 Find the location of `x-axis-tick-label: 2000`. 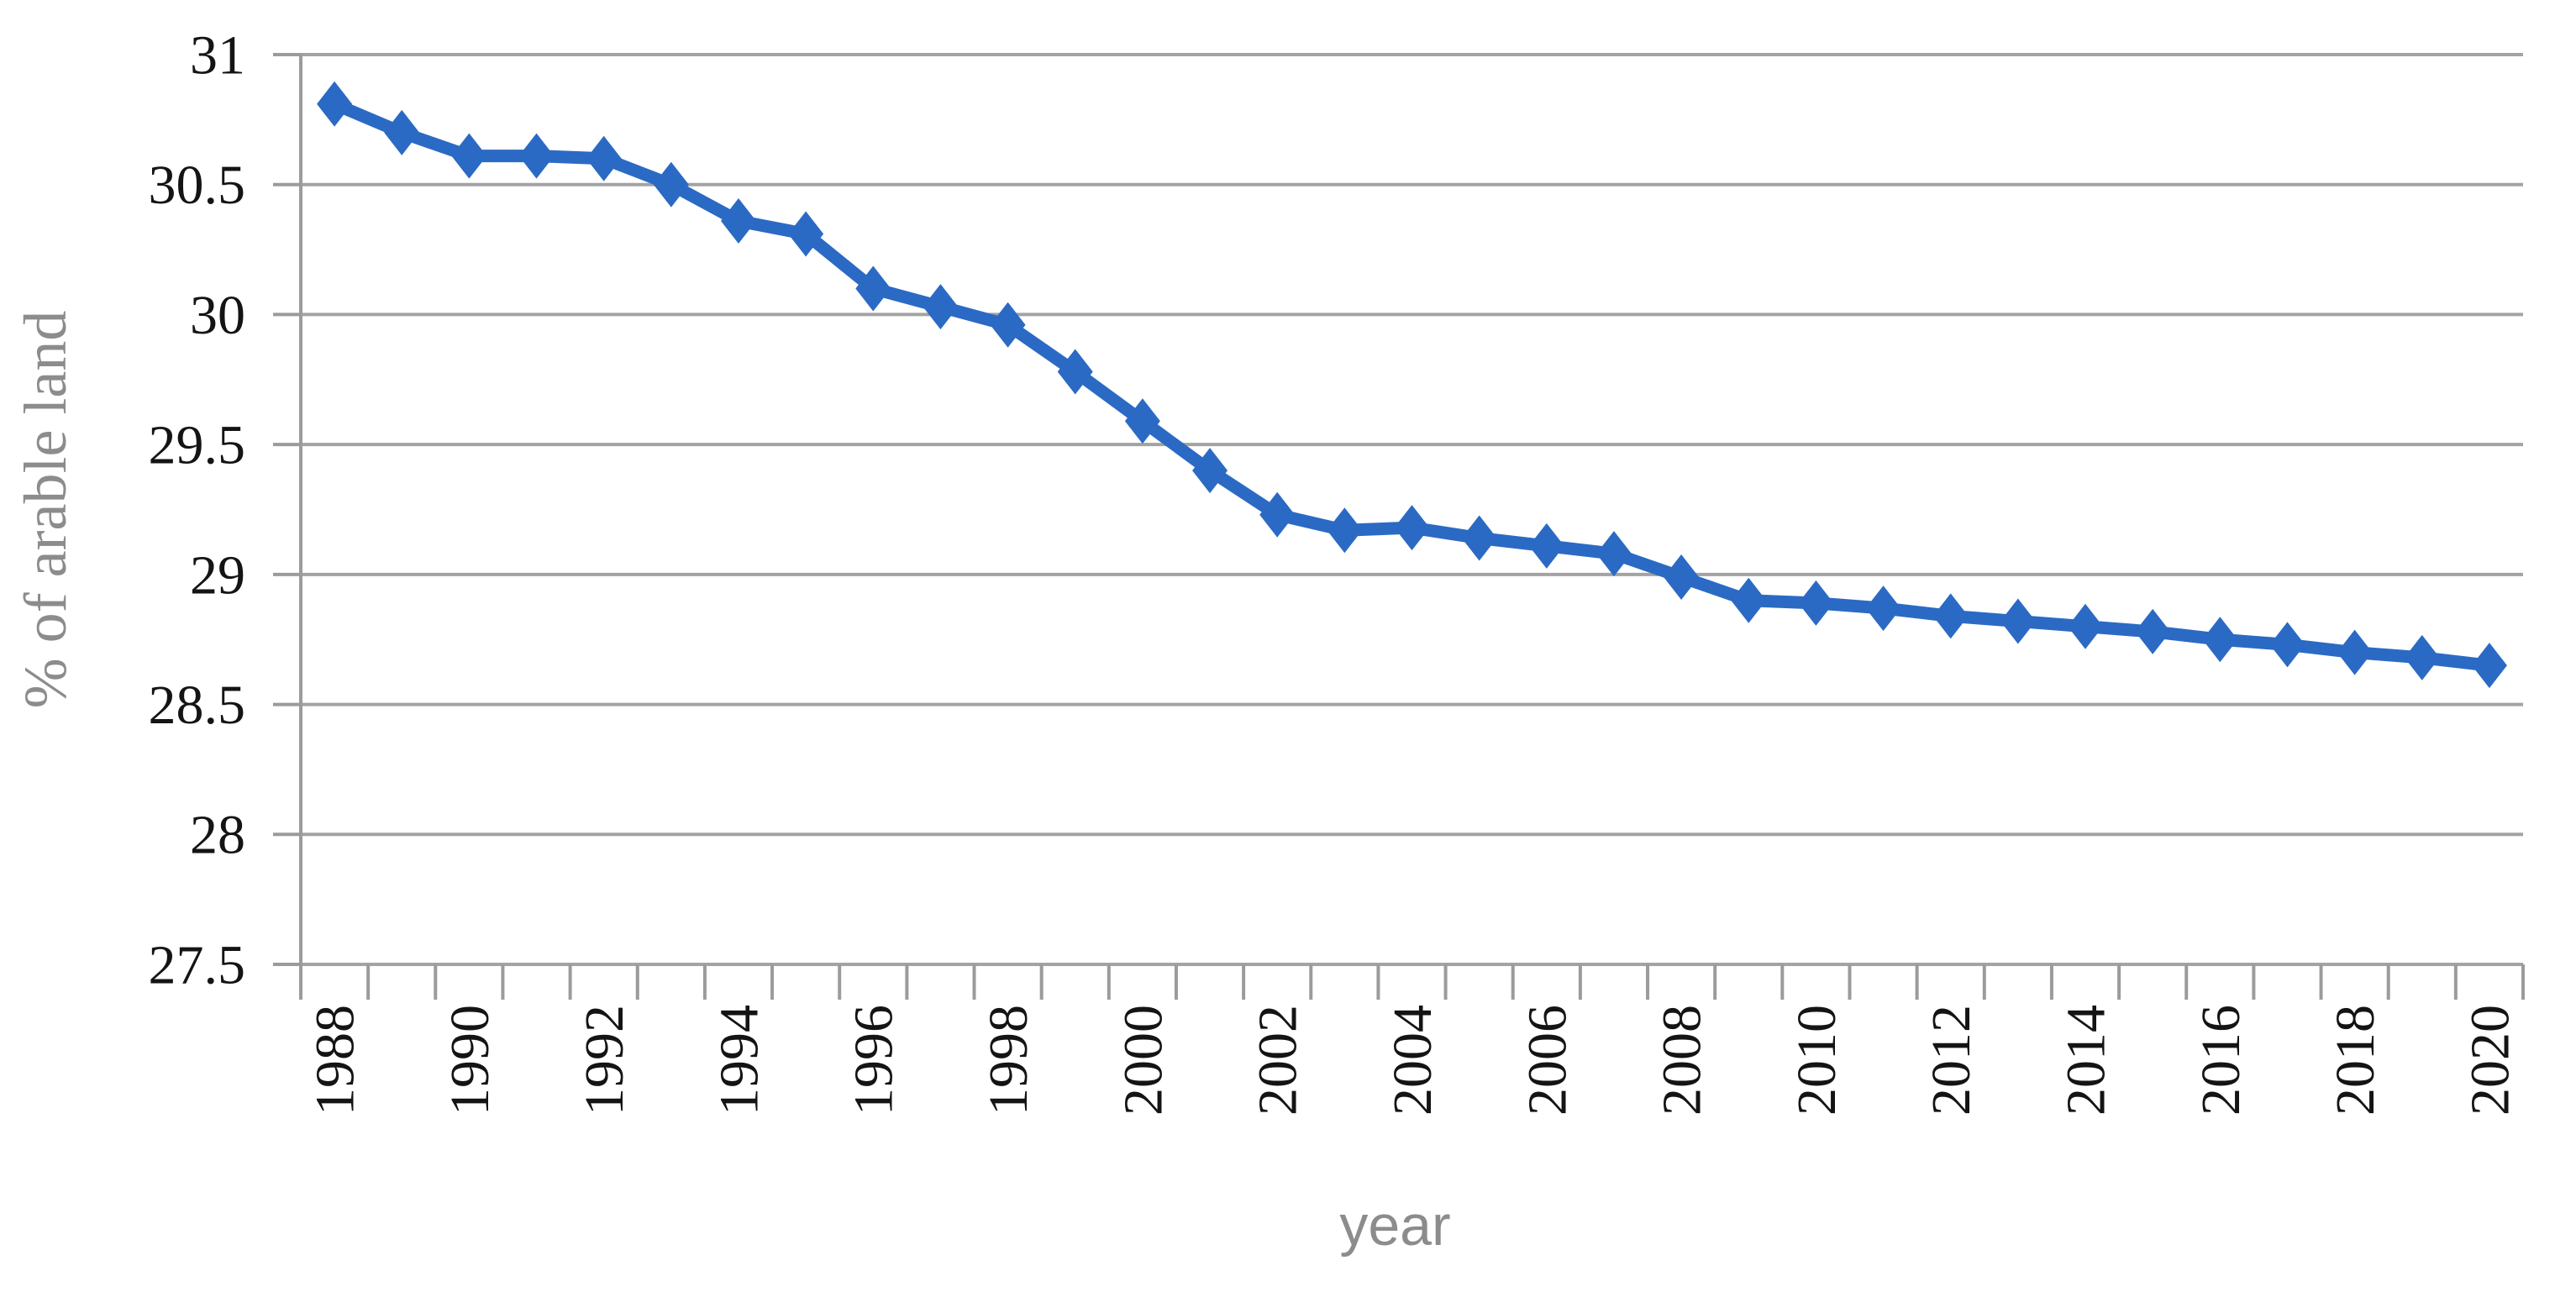

x-axis-tick-label: 2000 is located at coordinates (1143, 1060).